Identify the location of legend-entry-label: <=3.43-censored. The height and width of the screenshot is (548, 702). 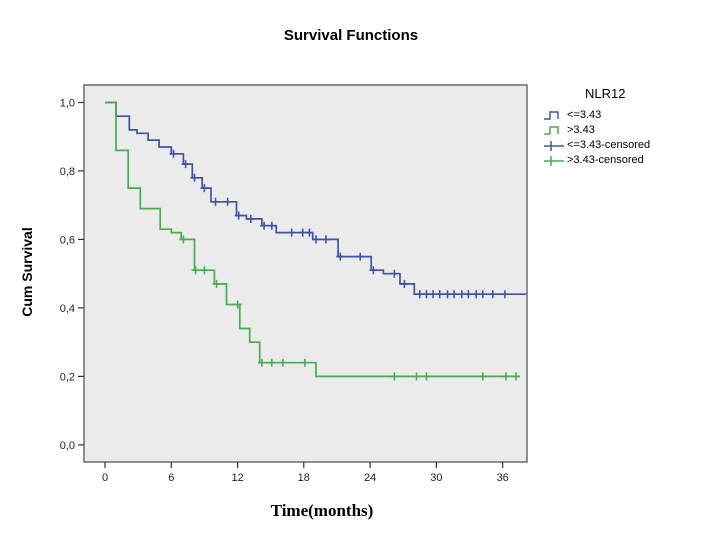
(609, 145).